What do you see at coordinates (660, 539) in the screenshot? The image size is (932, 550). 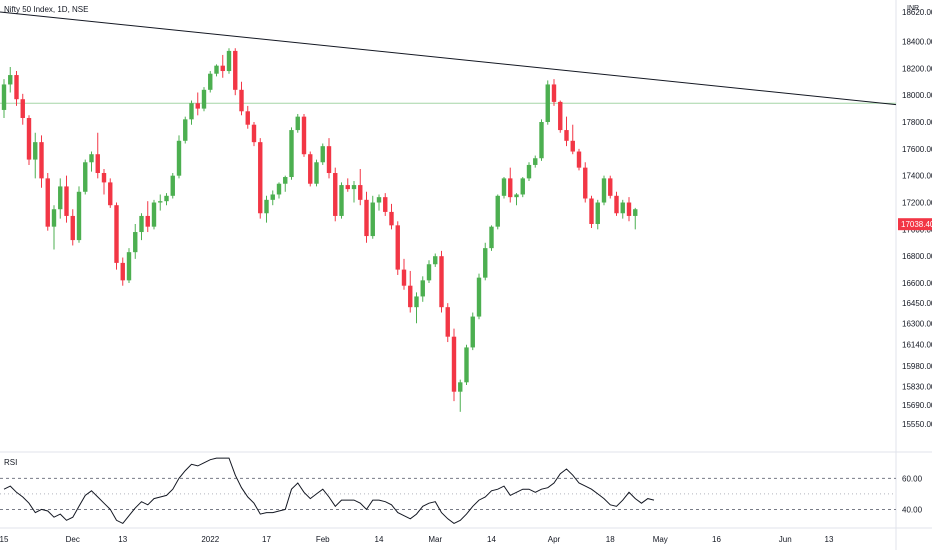 I see `time-tick-label: May` at bounding box center [660, 539].